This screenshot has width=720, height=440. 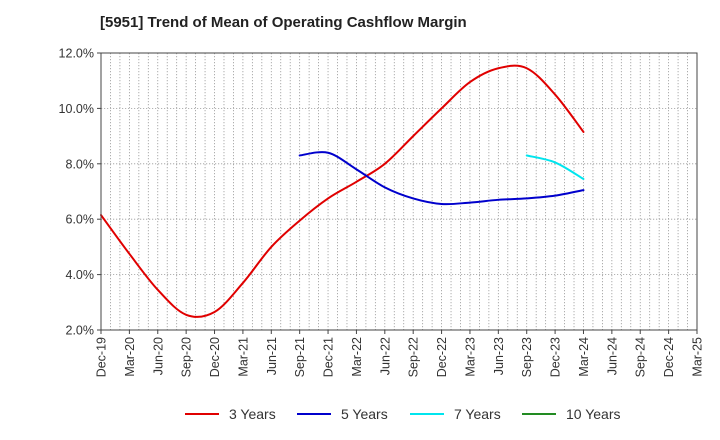 I want to click on series-line-7-years, so click(x=555, y=167).